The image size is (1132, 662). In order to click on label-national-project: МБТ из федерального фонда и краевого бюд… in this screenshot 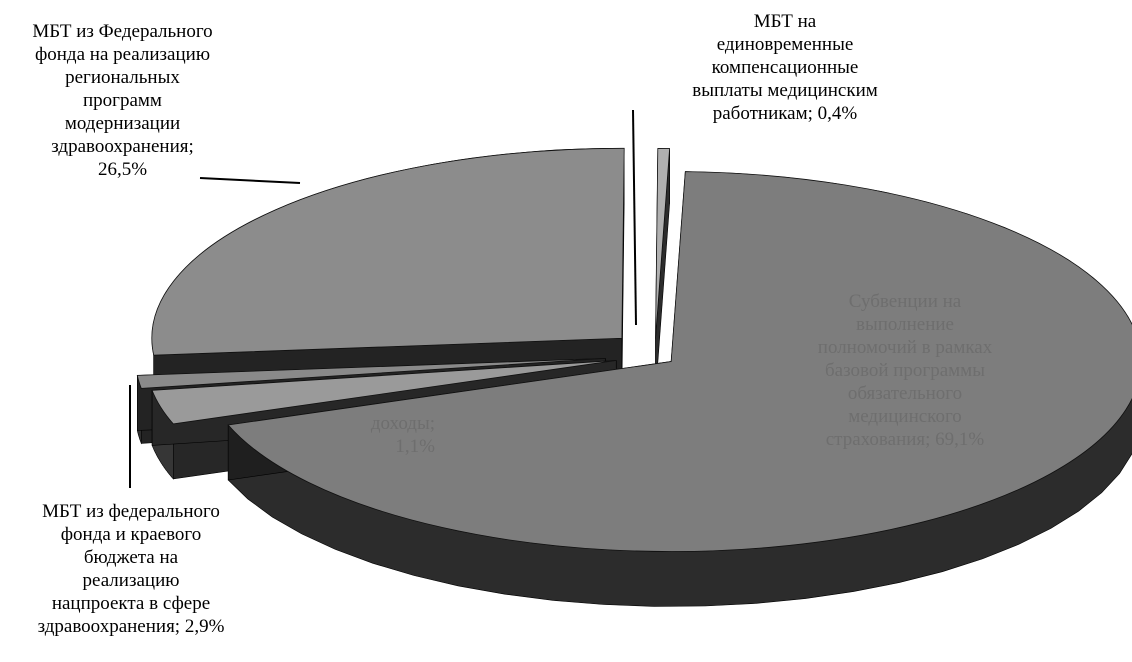, I will do `click(131, 569)`.